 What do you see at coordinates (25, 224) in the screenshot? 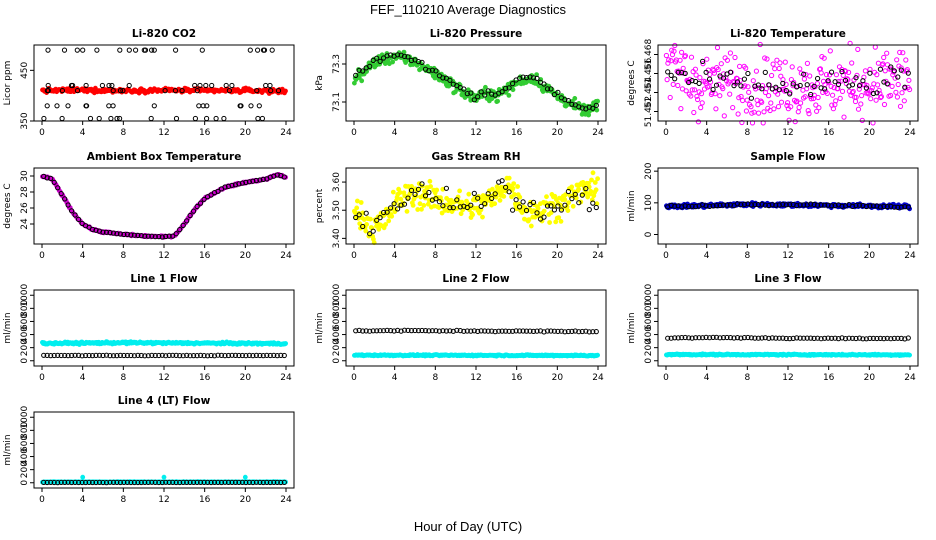
I see `y-tick-label: 24` at bounding box center [25, 224].